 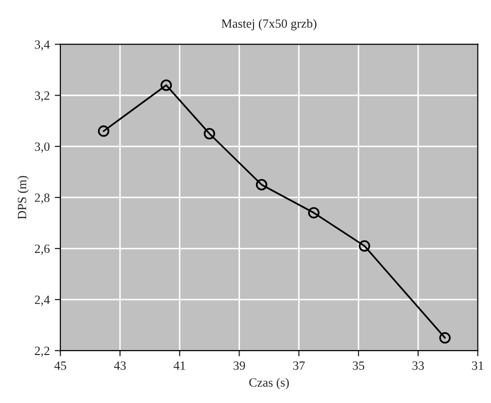 I want to click on y-tick-label: 3,2, so click(x=42, y=96).